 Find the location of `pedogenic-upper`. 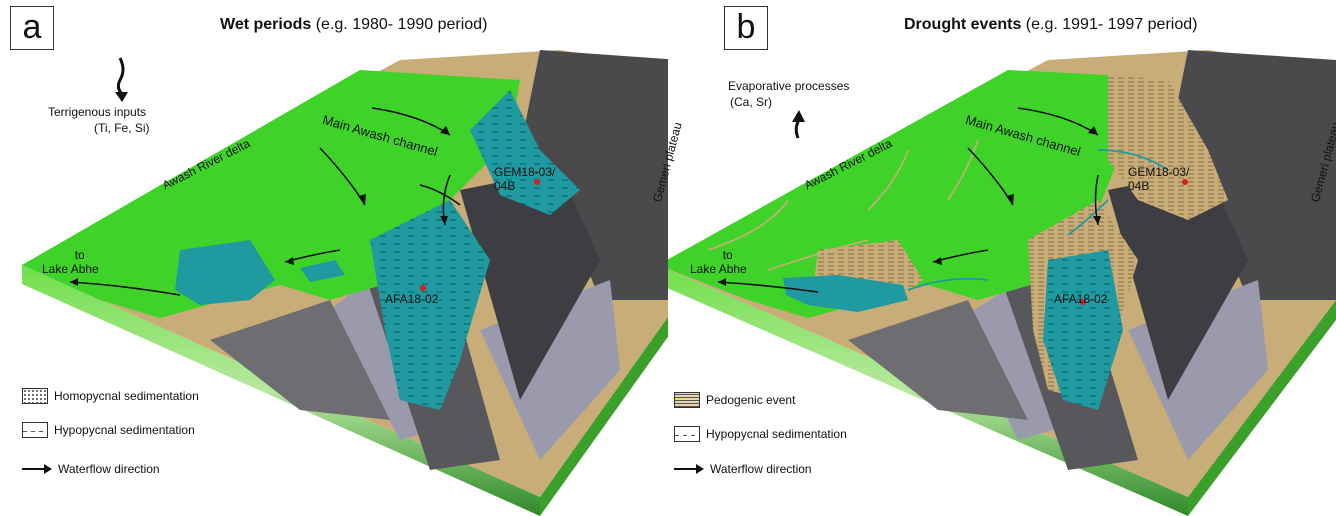

pedogenic-upper is located at coordinates (1168, 147).